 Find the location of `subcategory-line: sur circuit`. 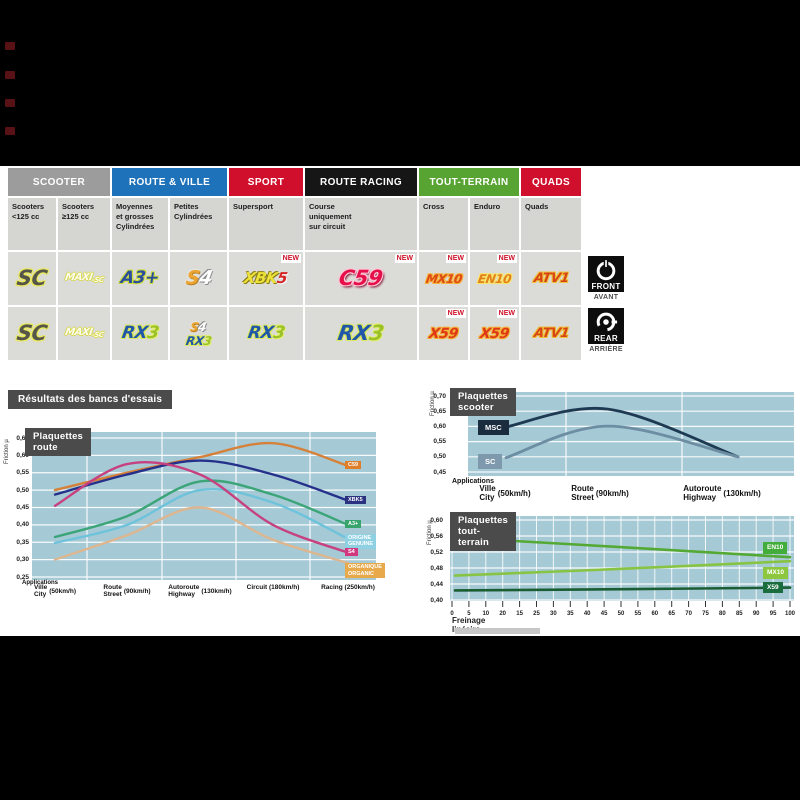

subcategory-line: sur circuit is located at coordinates (327, 226).